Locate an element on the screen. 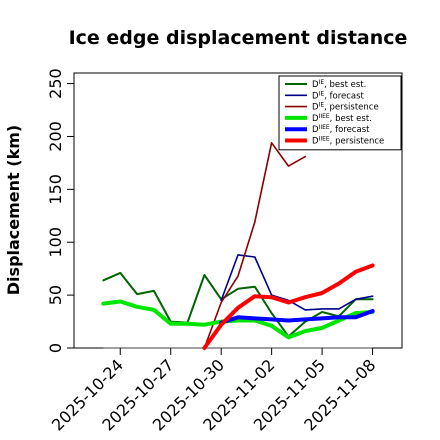  legend-box is located at coordinates (340, 113).